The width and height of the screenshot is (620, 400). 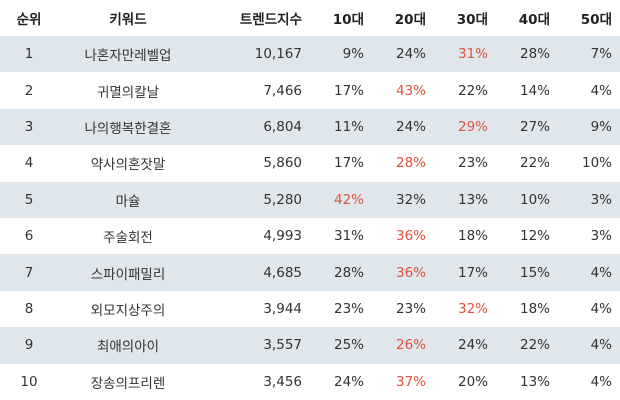 I want to click on age-40s-cell: 10%, so click(x=534, y=199).